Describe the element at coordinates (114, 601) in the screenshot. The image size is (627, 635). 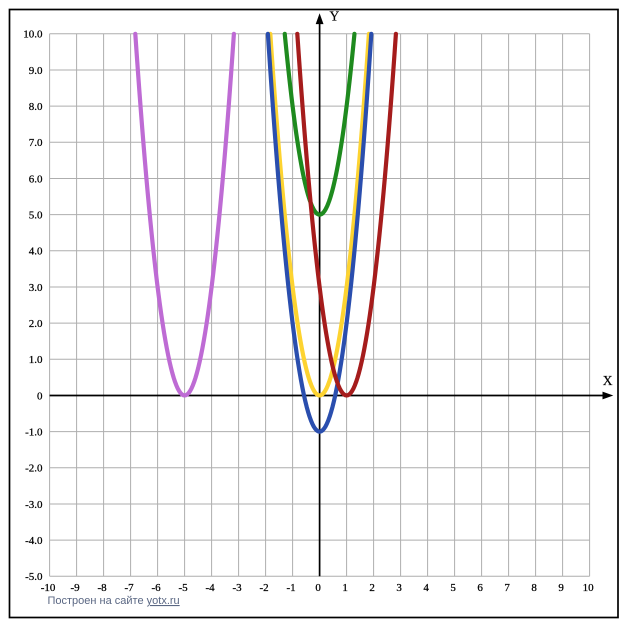
I see `svg-text: Построен на сайте yotx.ru` at that location.